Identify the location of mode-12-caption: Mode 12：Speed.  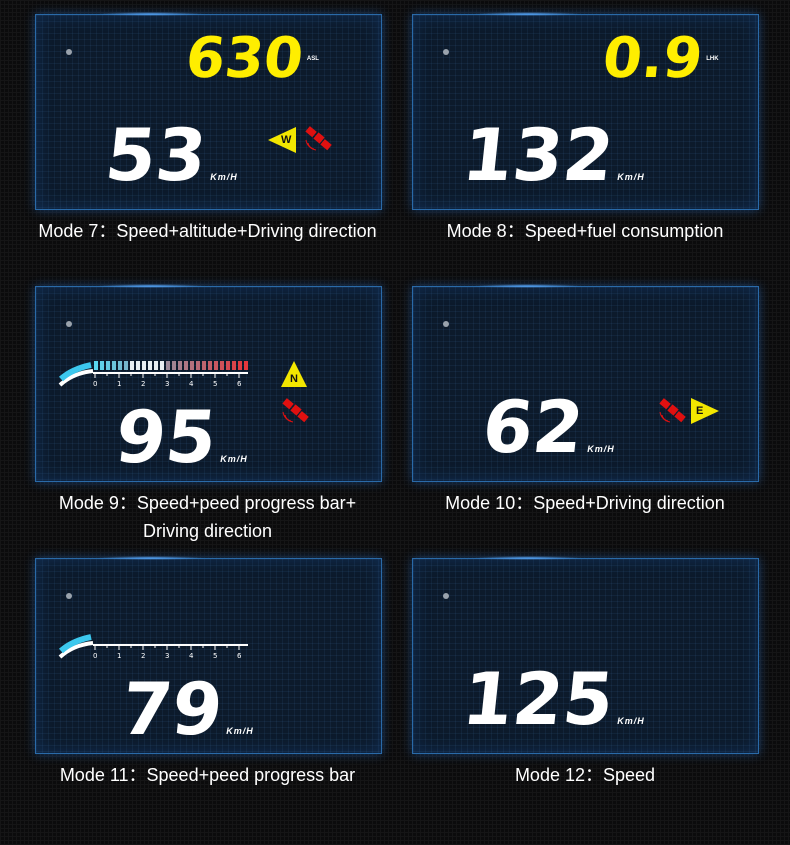
(585, 775).